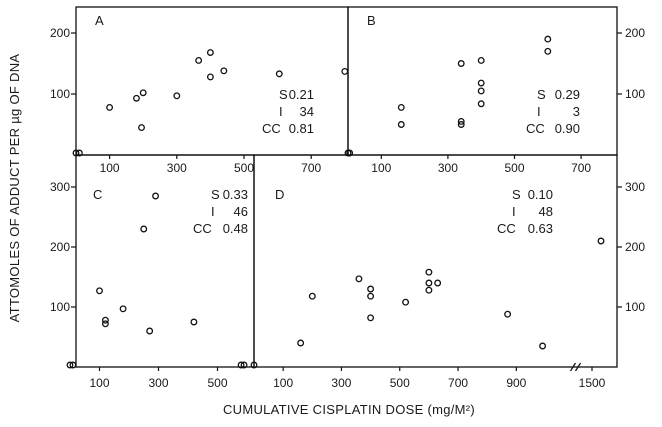 Image resolution: width=662 pixels, height=427 pixels. What do you see at coordinates (400, 383) in the screenshot?
I see `panel-D-x-tick-label: 500` at bounding box center [400, 383].